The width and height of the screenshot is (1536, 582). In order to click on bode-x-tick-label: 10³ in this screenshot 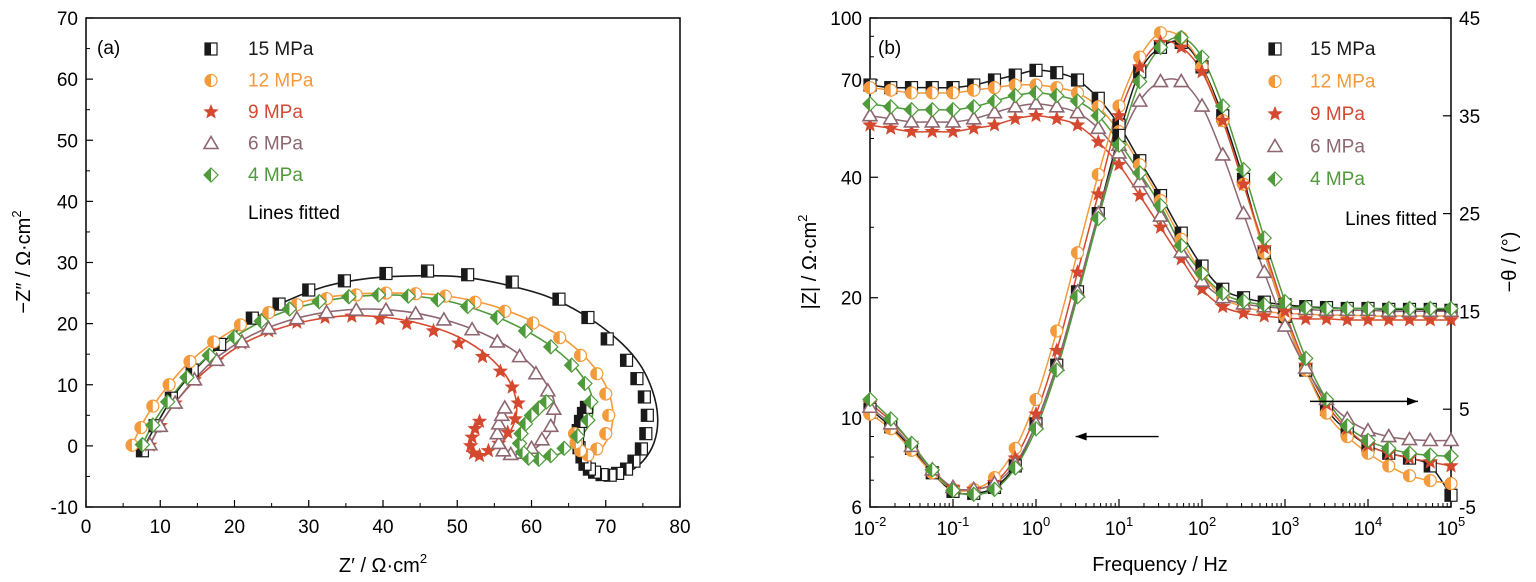, I will do `click(1285, 527)`.